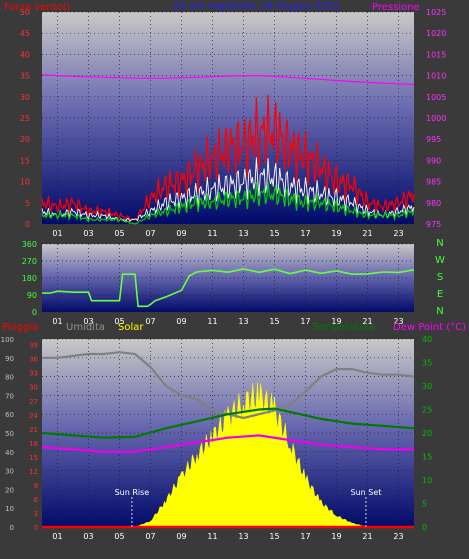  Describe the element at coordinates (436, 118) in the screenshot. I see `y-right-ticks: 975 980 985 990 995 1000 1005 1010 1015 1020 1025` at that location.